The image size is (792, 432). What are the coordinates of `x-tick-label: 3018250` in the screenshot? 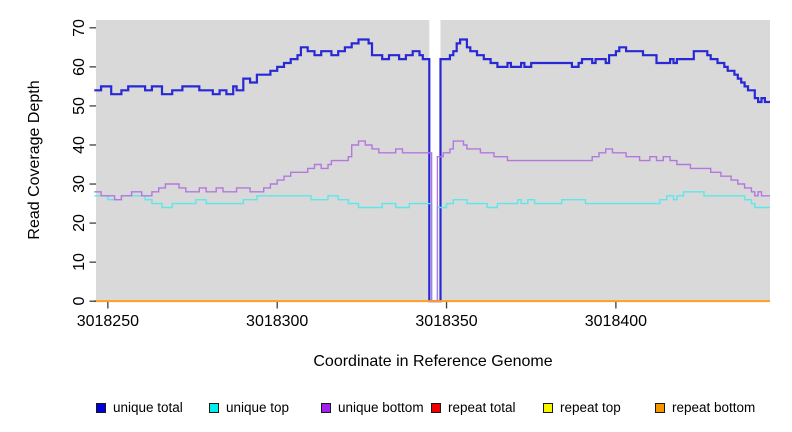 It's located at (107, 321).